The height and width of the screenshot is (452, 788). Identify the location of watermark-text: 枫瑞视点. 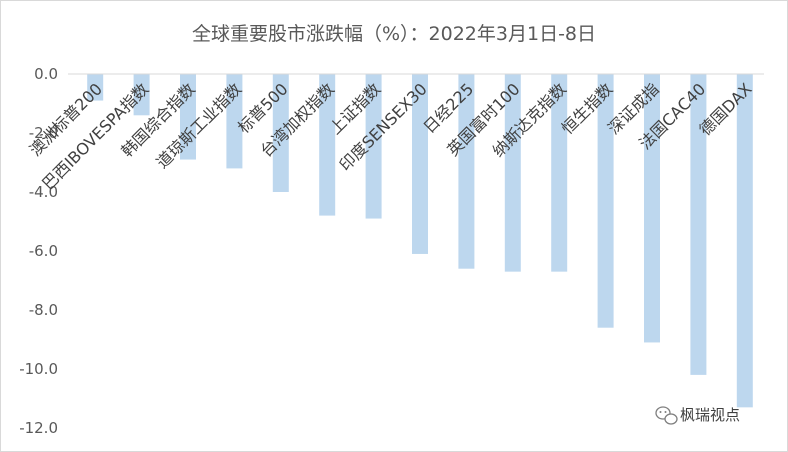
(710, 415).